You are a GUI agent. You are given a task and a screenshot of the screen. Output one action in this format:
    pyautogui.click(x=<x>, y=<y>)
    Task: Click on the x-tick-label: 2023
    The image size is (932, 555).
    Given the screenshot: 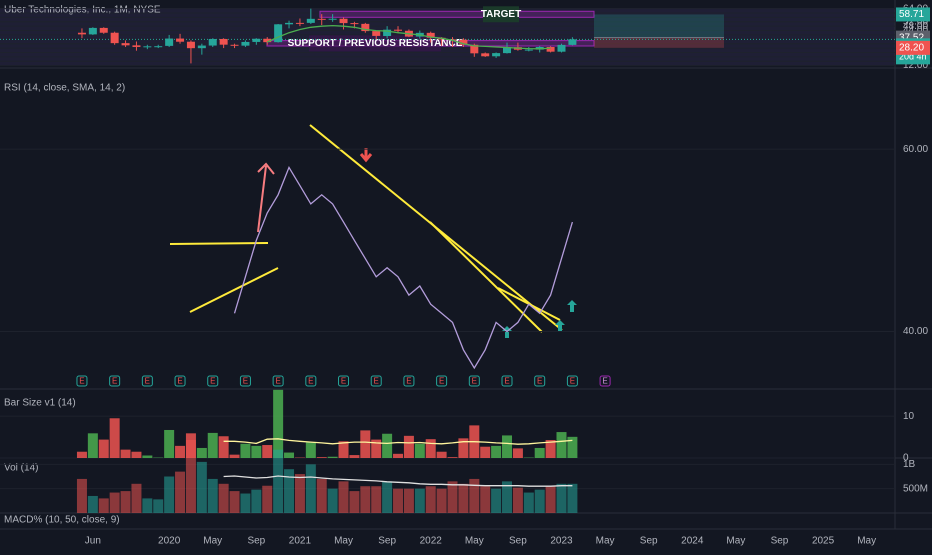 What is the action you would take?
    pyautogui.click(x=561, y=541)
    